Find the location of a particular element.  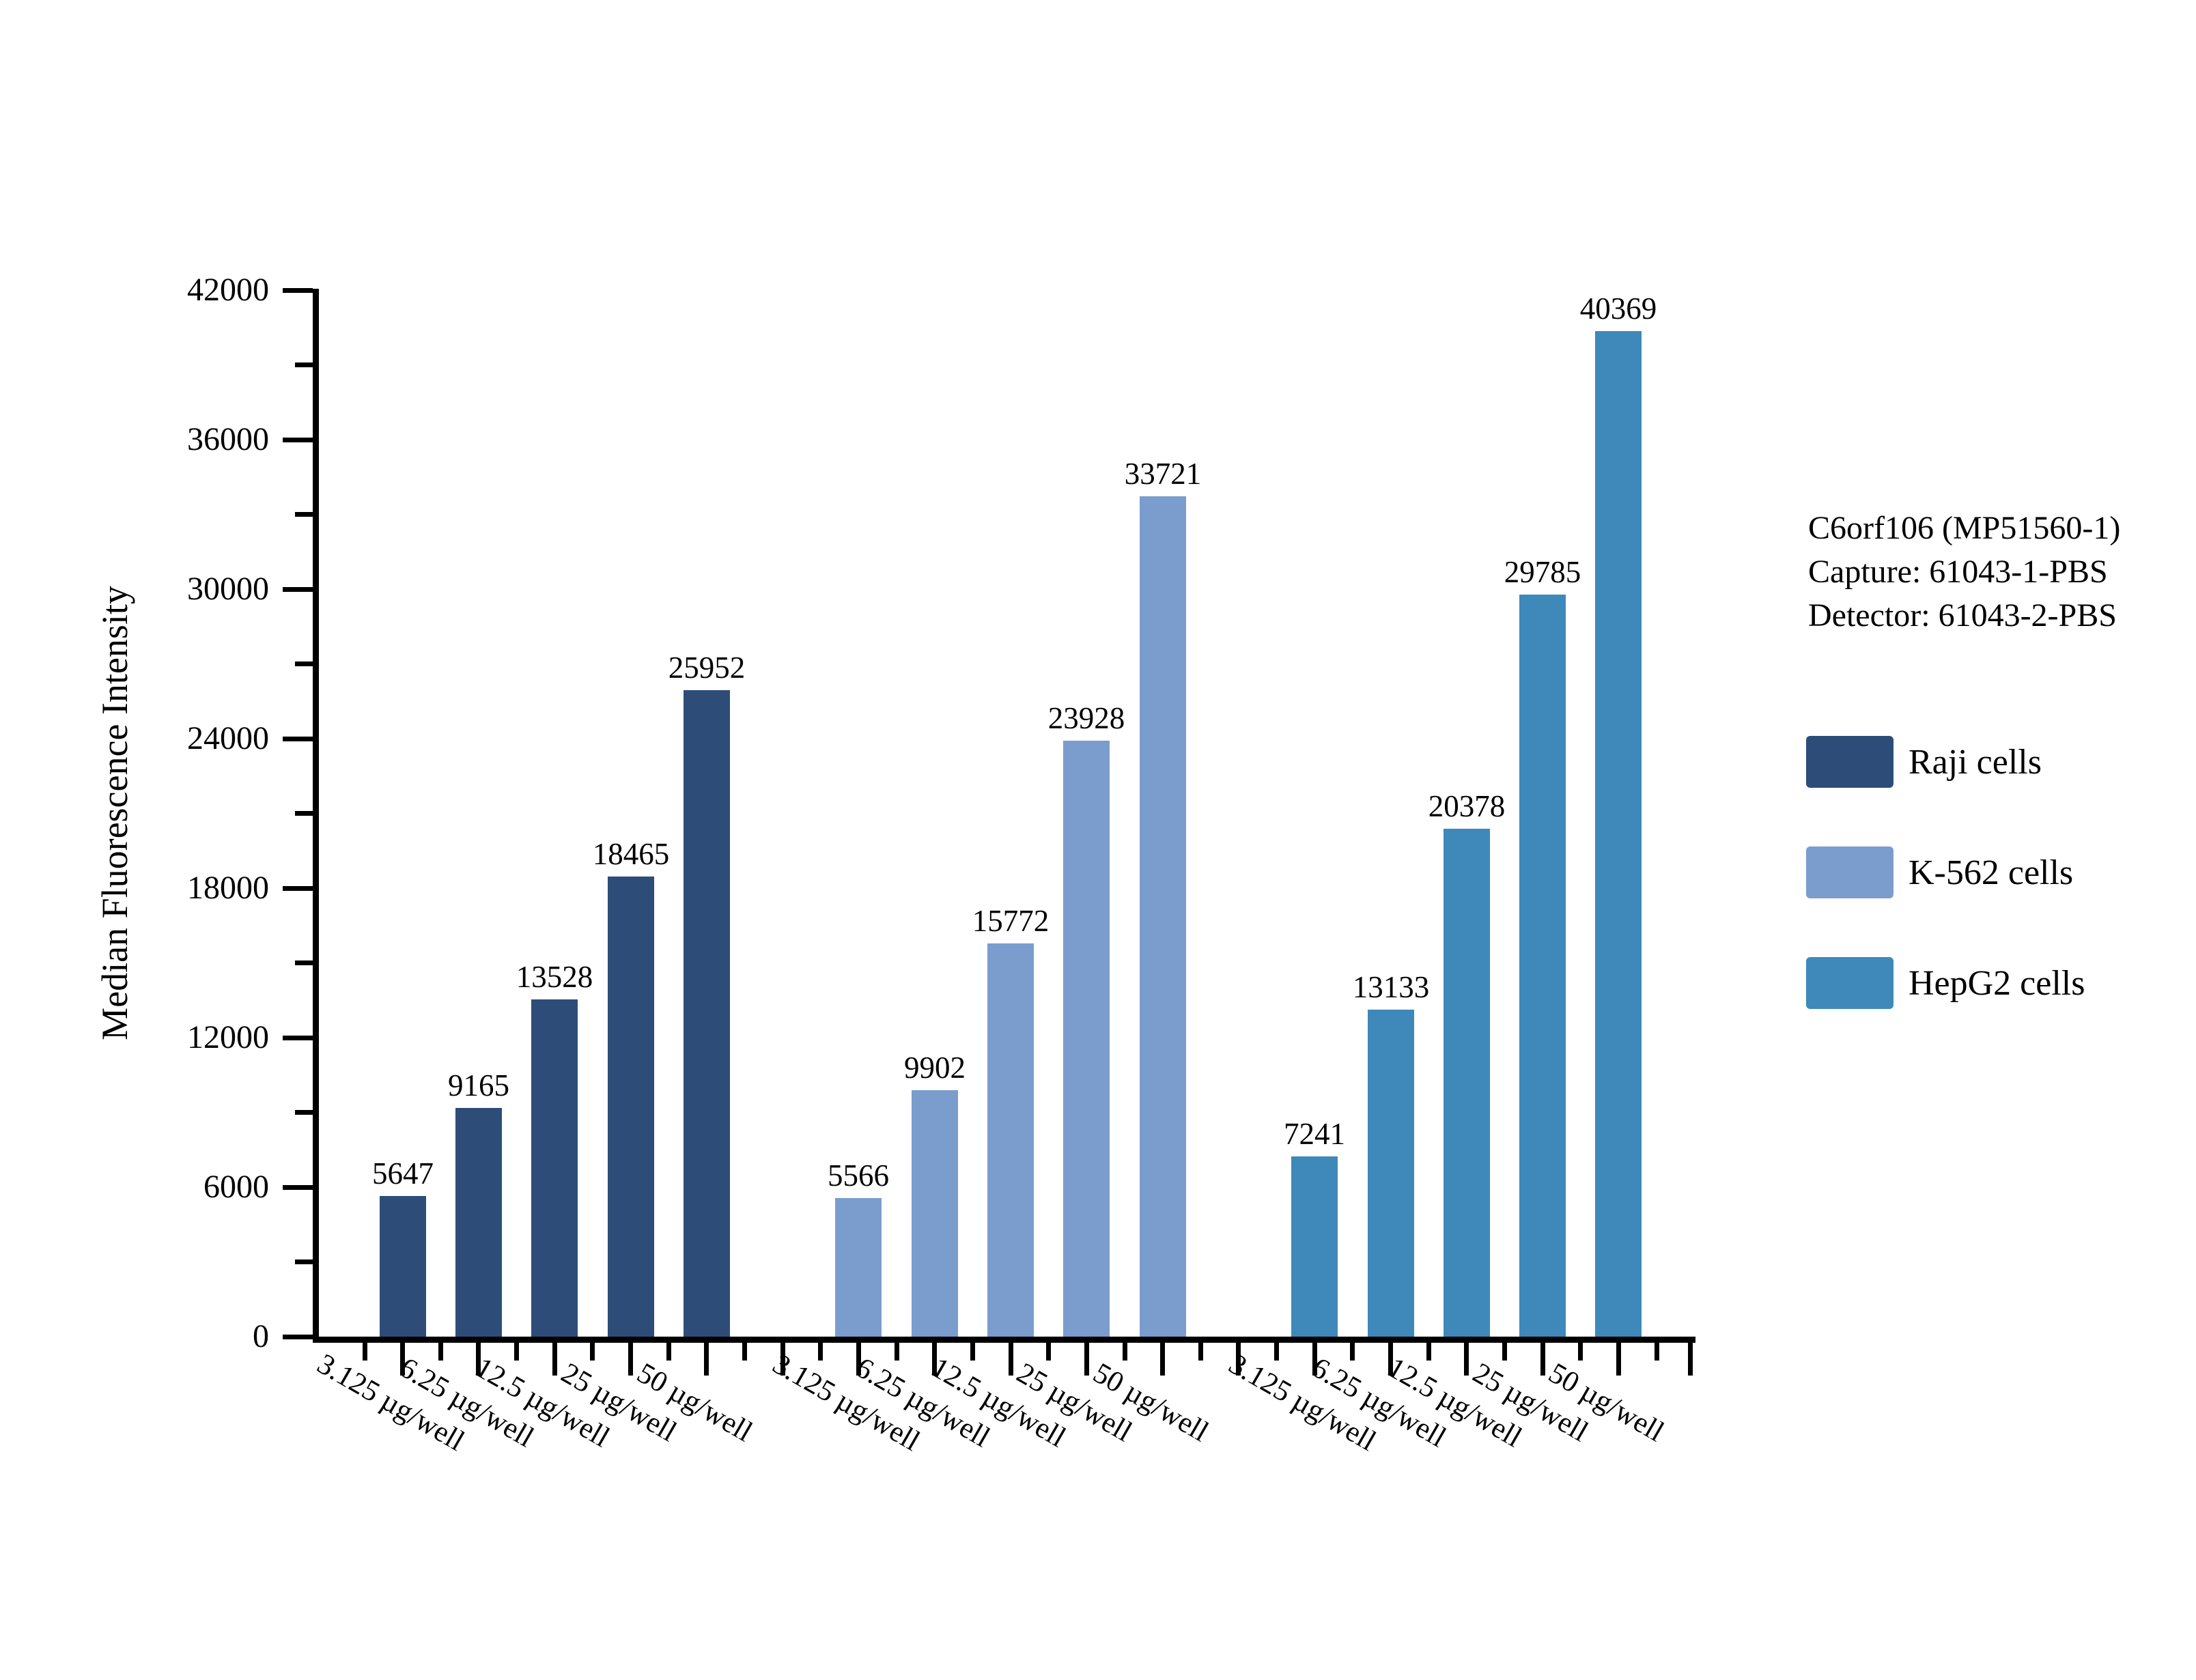

x-axis is located at coordinates (1004, 1340).